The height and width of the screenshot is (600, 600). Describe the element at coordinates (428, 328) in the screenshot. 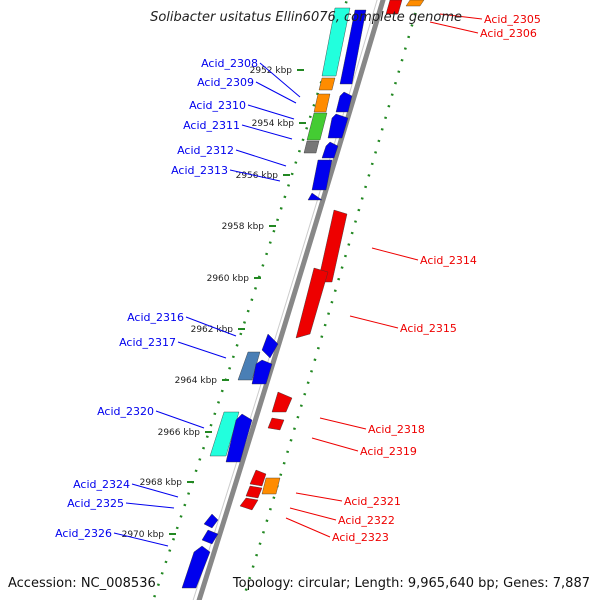

I see `reverse-gene-label: Acid_2315` at that location.